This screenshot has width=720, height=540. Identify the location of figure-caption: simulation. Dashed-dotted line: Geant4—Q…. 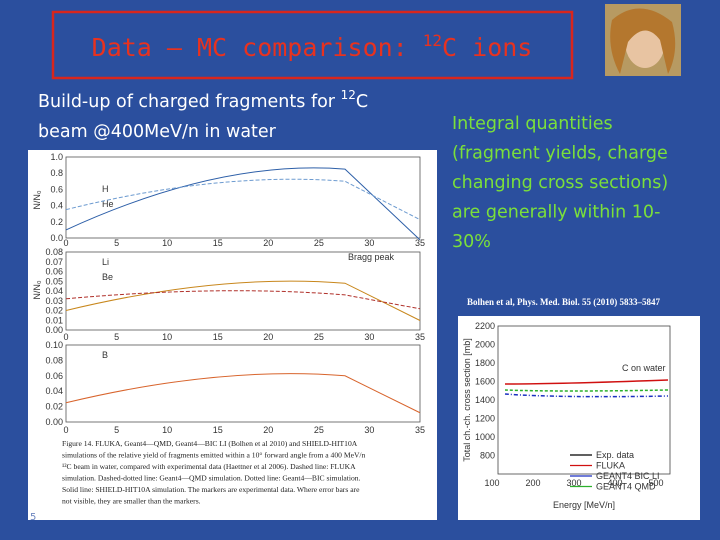
(211, 478).